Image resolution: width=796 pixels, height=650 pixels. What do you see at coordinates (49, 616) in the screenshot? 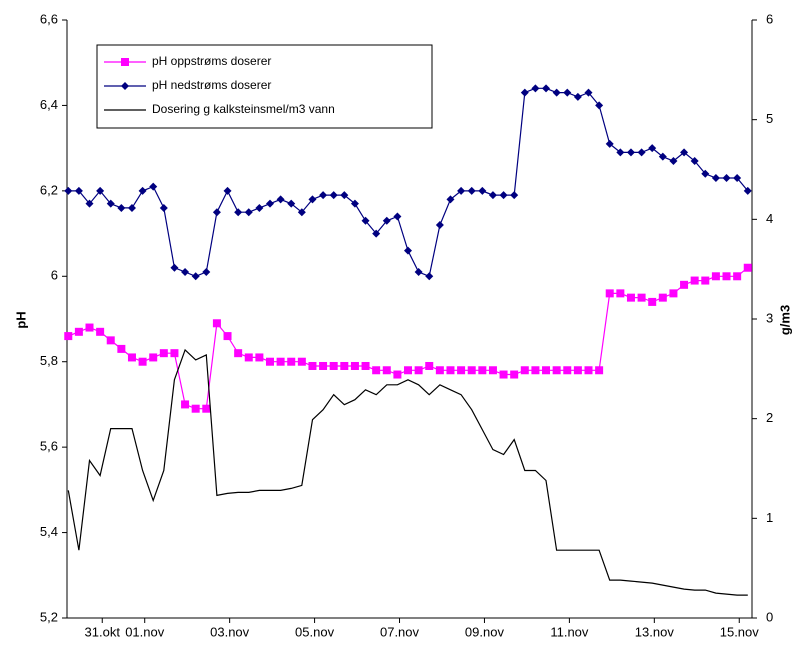
I see `y-tick-label: 5,2` at bounding box center [49, 616].